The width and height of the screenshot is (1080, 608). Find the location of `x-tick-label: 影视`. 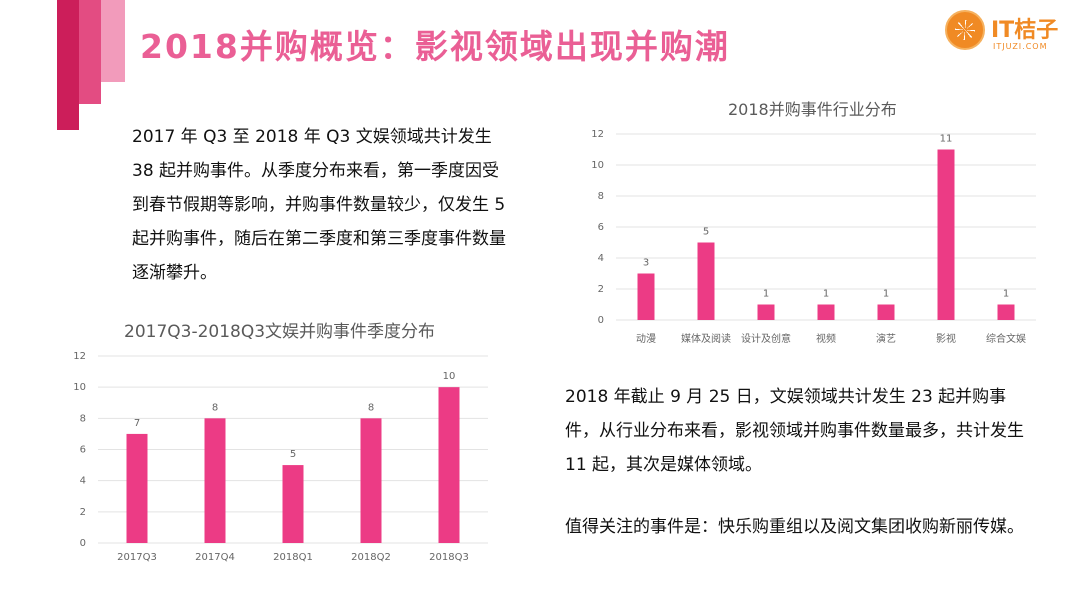

x-tick-label: 影视 is located at coordinates (946, 338).